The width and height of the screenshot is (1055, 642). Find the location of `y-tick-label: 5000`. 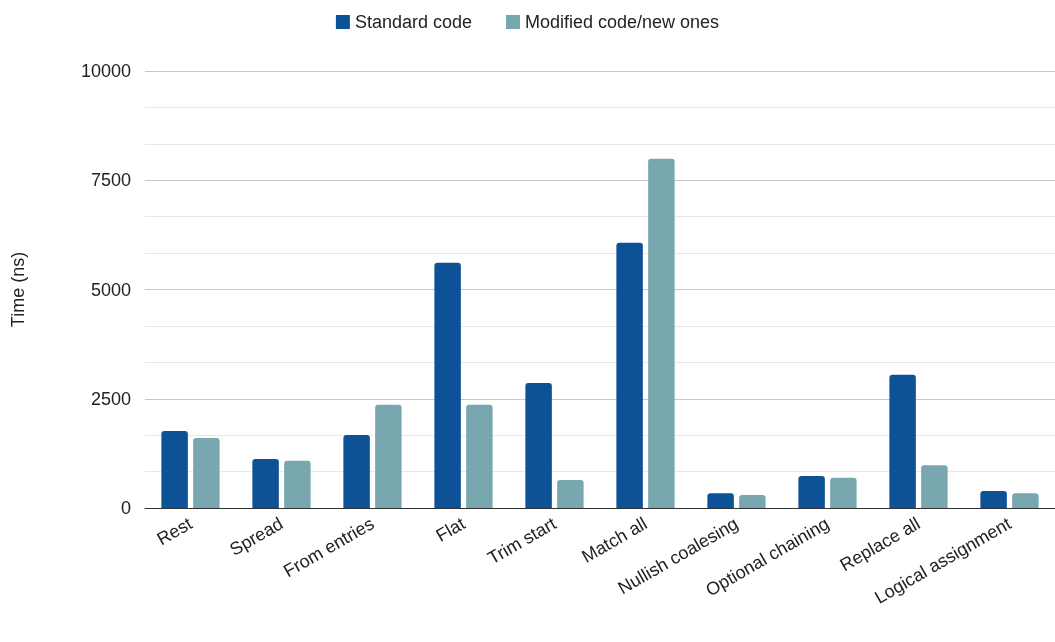

y-tick-label: 5000 is located at coordinates (110, 289).